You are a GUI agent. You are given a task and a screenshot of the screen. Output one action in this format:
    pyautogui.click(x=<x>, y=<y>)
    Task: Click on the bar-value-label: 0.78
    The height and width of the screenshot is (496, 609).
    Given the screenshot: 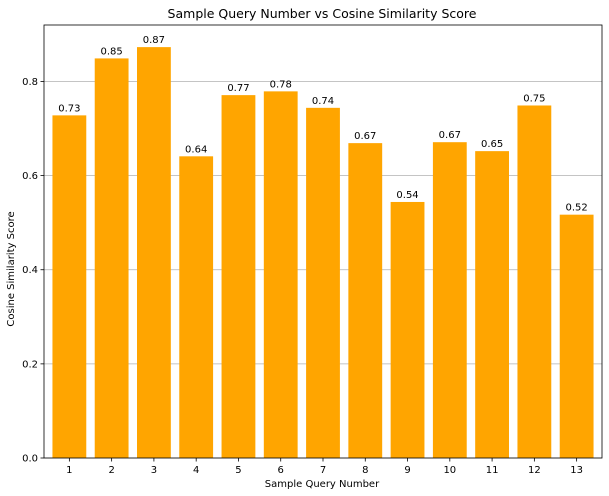 What is the action you would take?
    pyautogui.click(x=281, y=84)
    